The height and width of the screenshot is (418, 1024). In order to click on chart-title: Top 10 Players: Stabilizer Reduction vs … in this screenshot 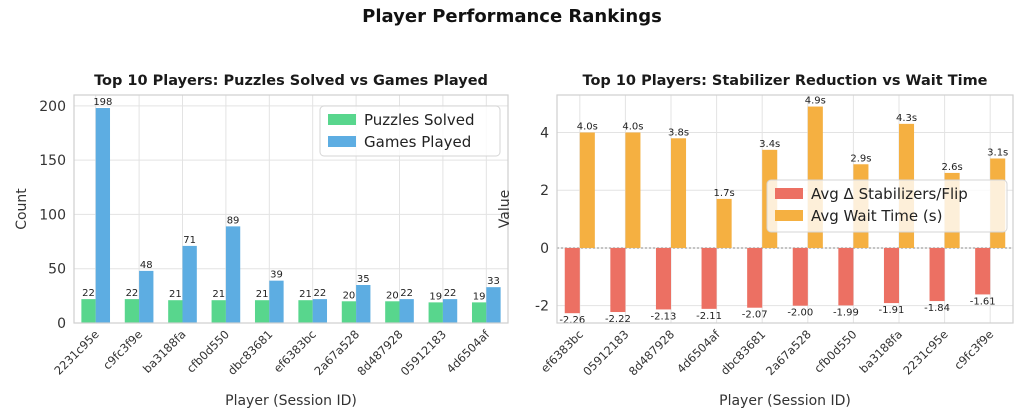, I will do `click(784, 81)`.